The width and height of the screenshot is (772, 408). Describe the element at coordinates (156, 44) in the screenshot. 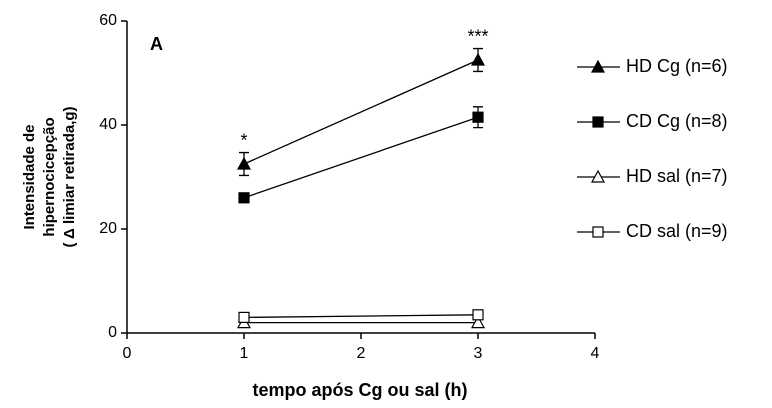

I see `panel-label: A` at that location.